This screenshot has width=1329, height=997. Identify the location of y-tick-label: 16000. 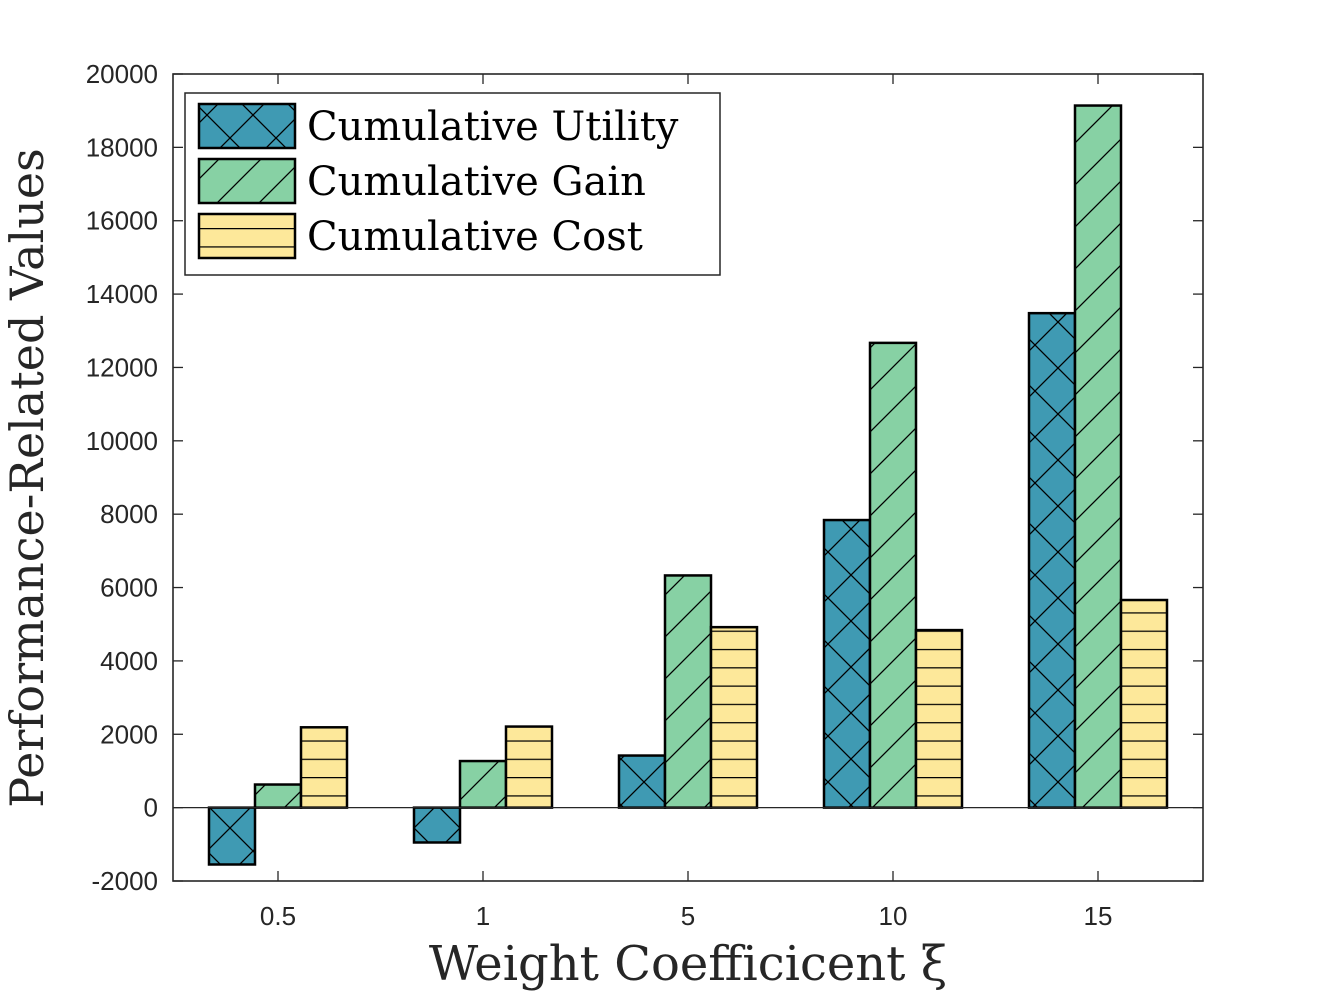
(122, 221).